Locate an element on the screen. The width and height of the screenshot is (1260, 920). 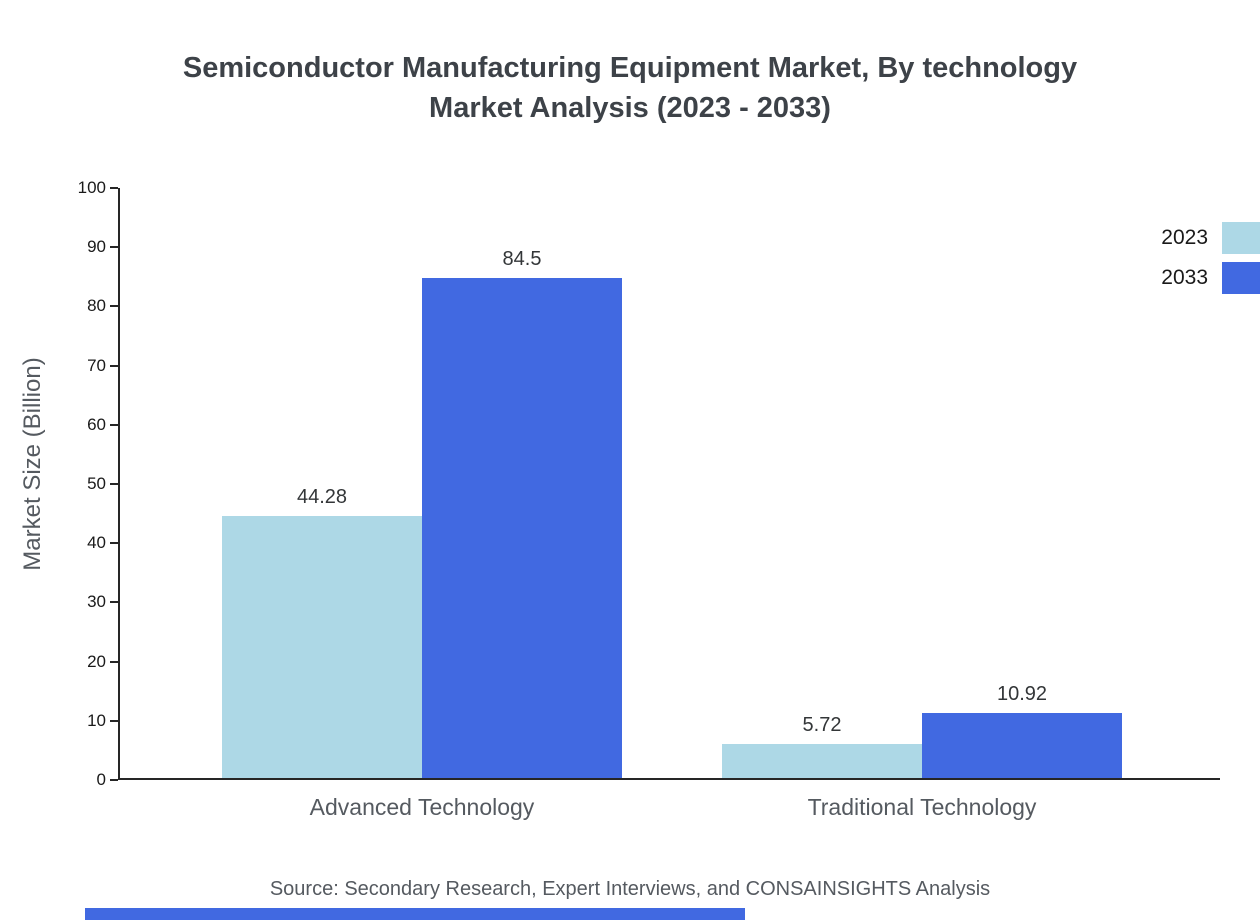
value-label: 84.5 is located at coordinates (522, 258).